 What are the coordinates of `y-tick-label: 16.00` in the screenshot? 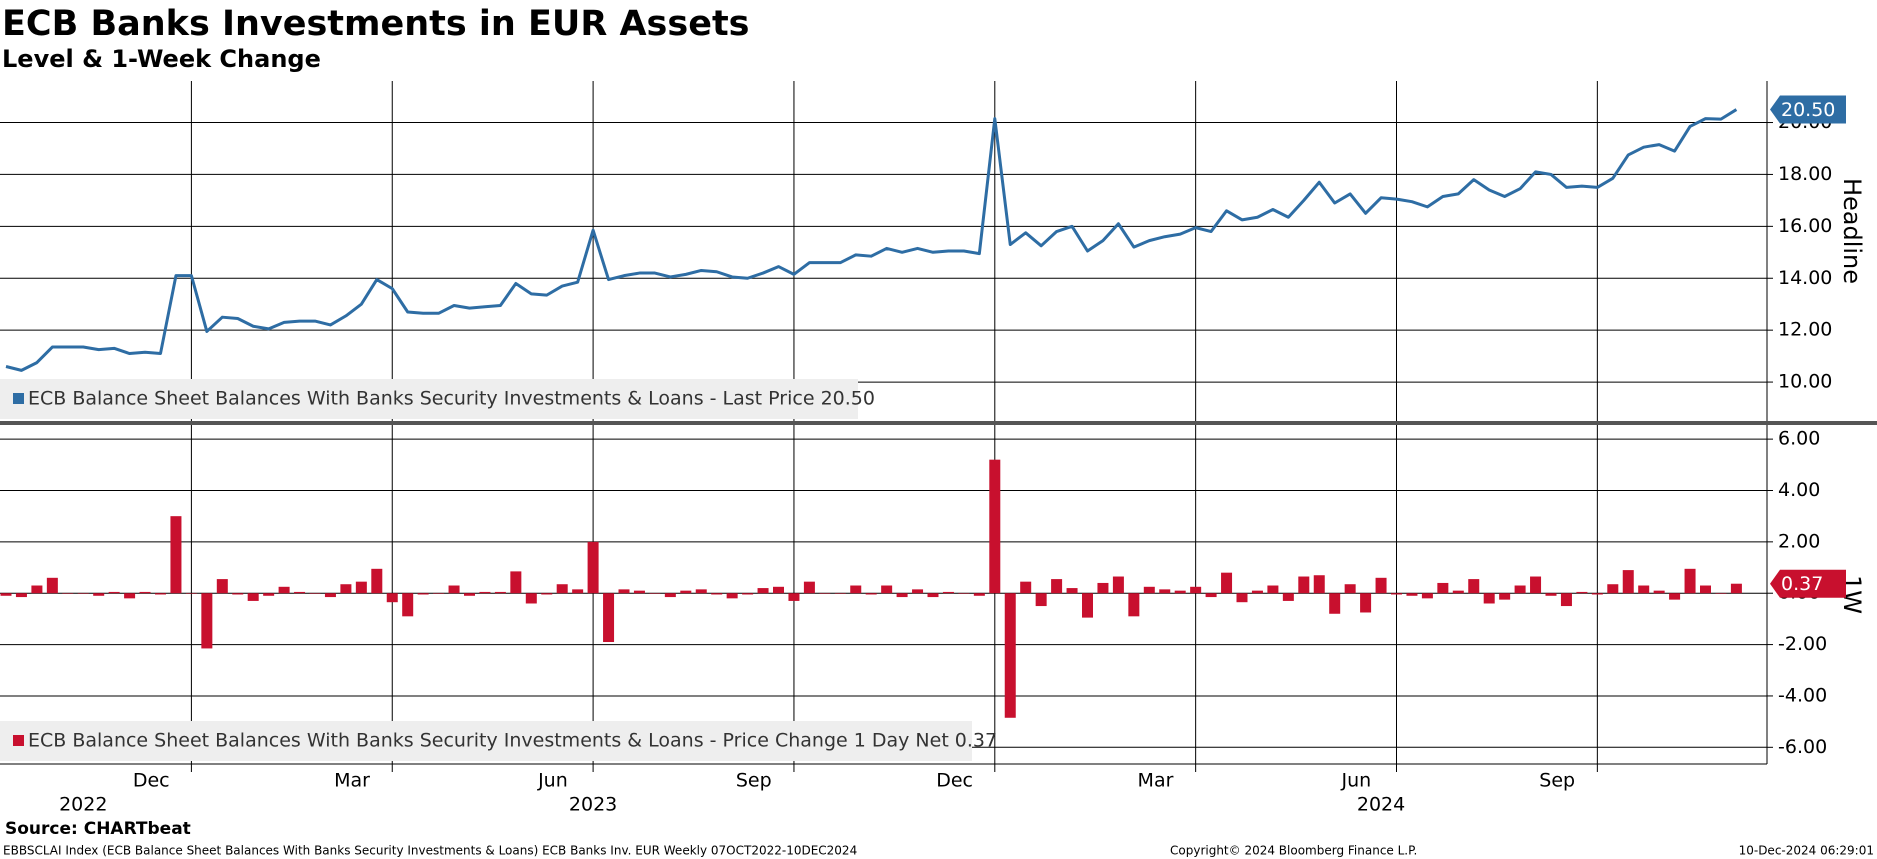 It's located at (1805, 226).